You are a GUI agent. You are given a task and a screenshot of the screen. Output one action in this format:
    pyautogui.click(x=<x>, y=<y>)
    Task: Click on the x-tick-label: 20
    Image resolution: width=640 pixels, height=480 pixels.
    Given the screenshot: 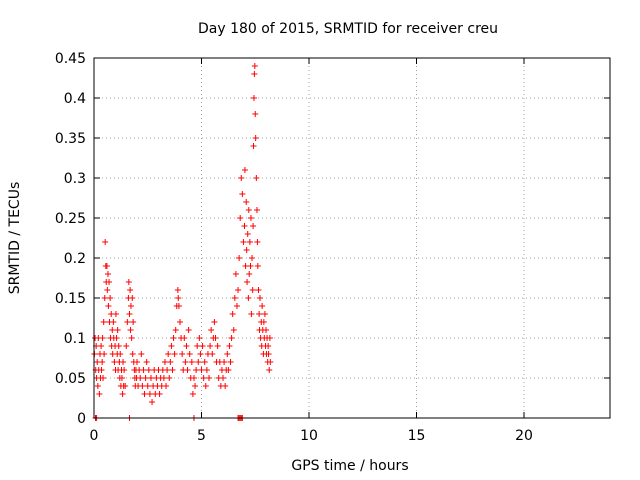 What is the action you would take?
    pyautogui.click(x=524, y=436)
    